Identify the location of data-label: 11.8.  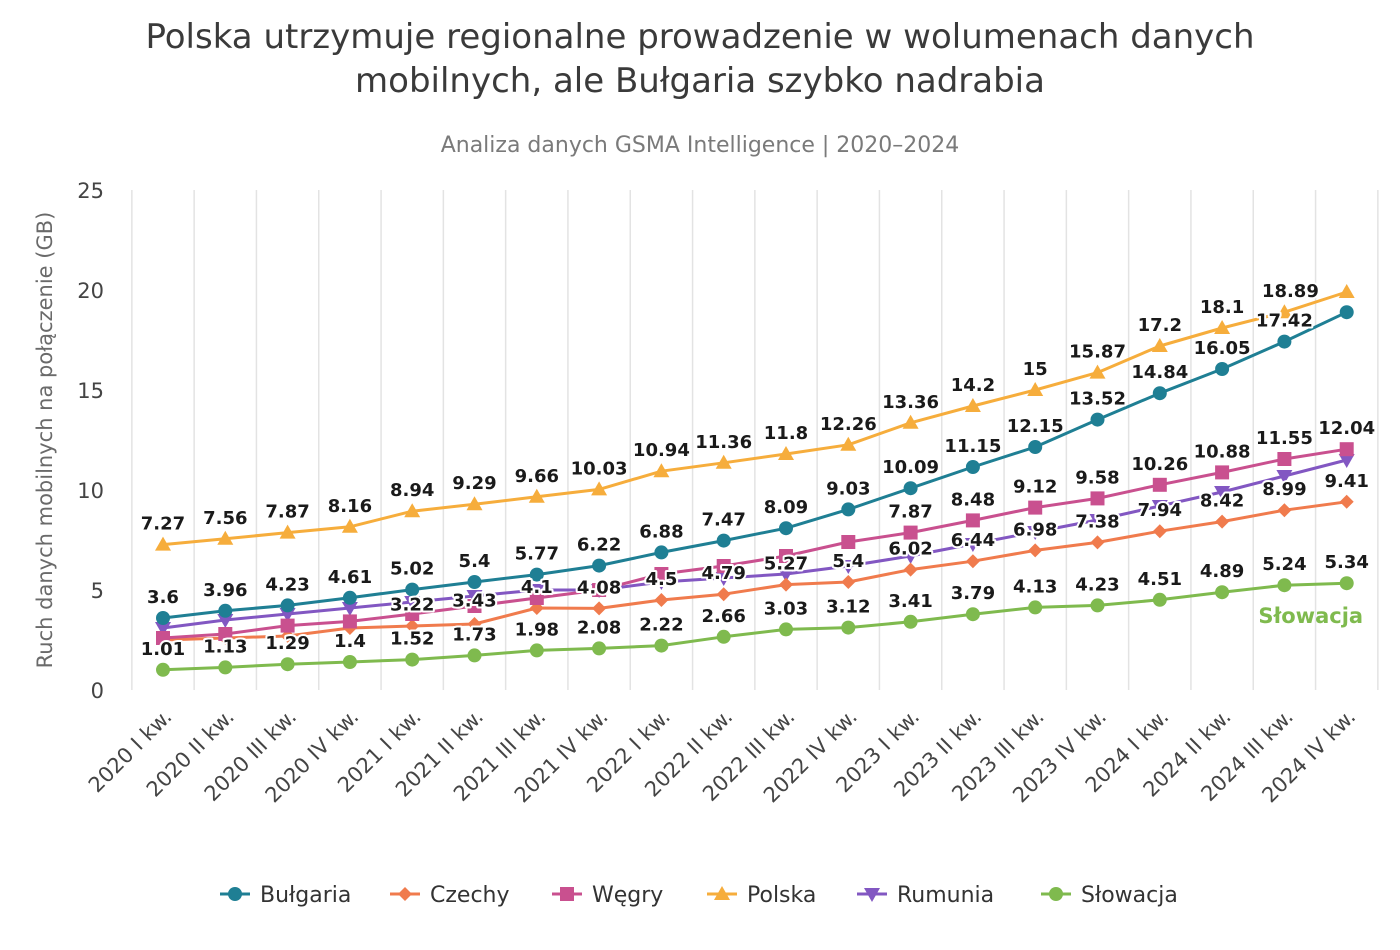
(786, 433).